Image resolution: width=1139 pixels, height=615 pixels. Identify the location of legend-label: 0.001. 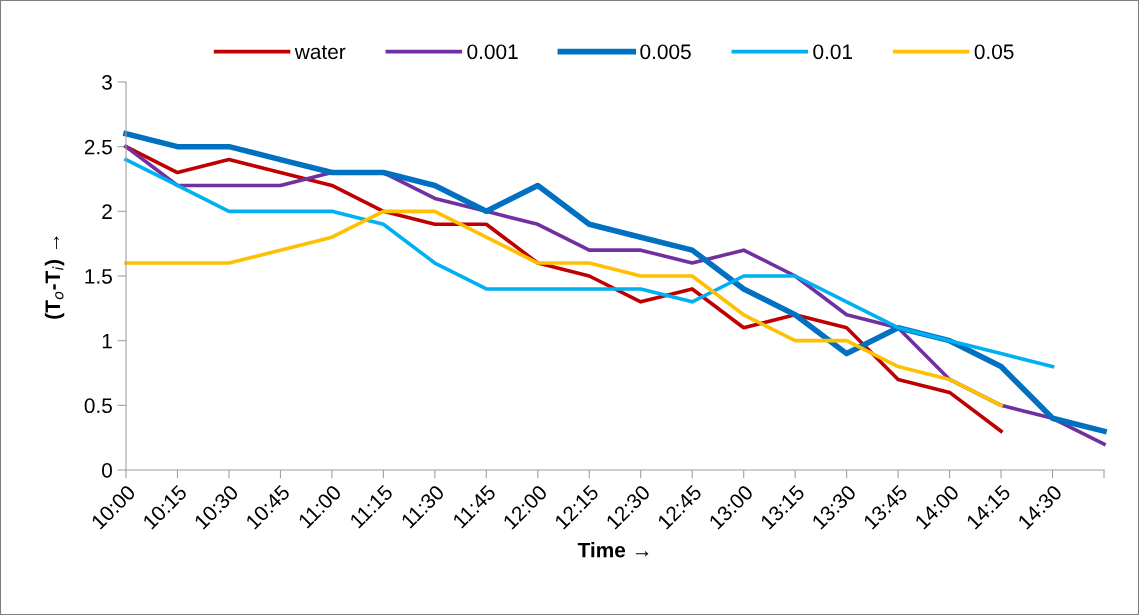
(492, 52).